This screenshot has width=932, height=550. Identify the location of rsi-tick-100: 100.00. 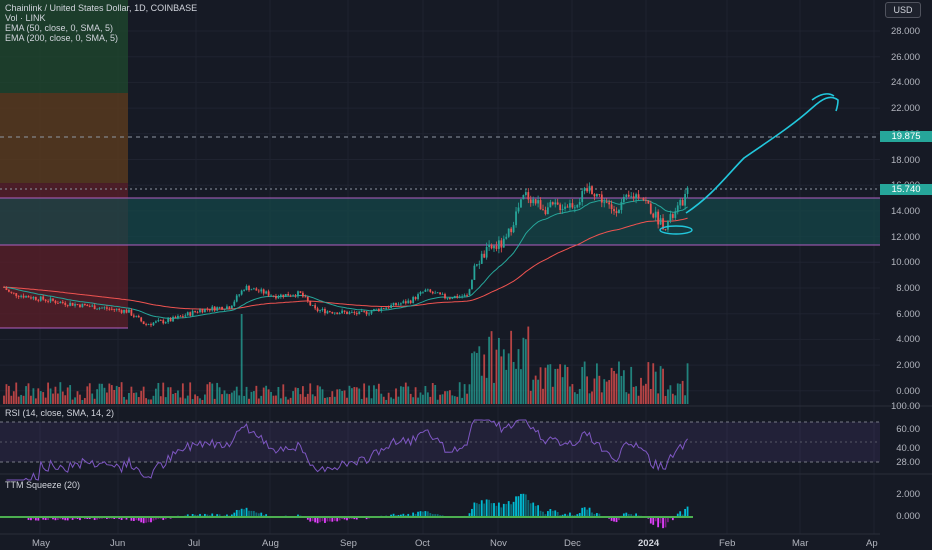
(905, 406).